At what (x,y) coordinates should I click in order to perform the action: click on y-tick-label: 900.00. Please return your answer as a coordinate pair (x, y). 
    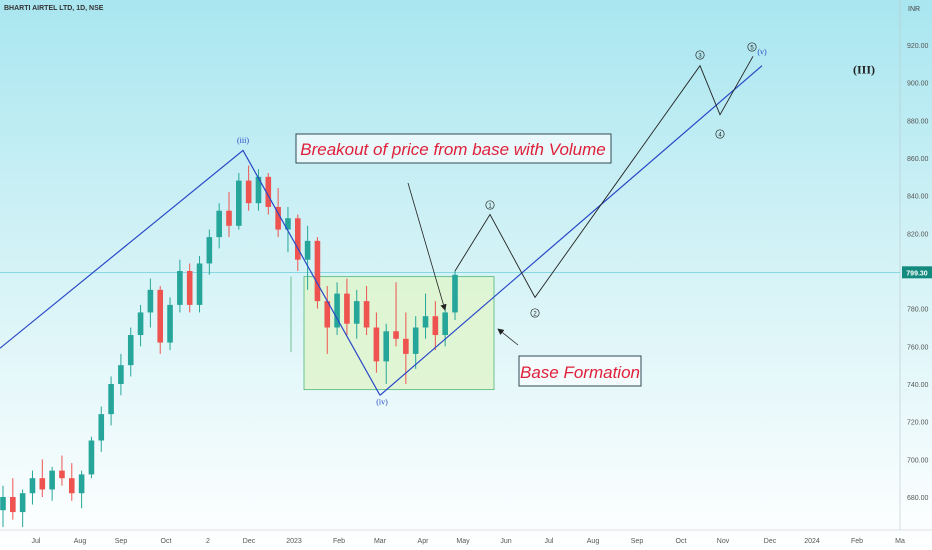
    Looking at the image, I should click on (918, 84).